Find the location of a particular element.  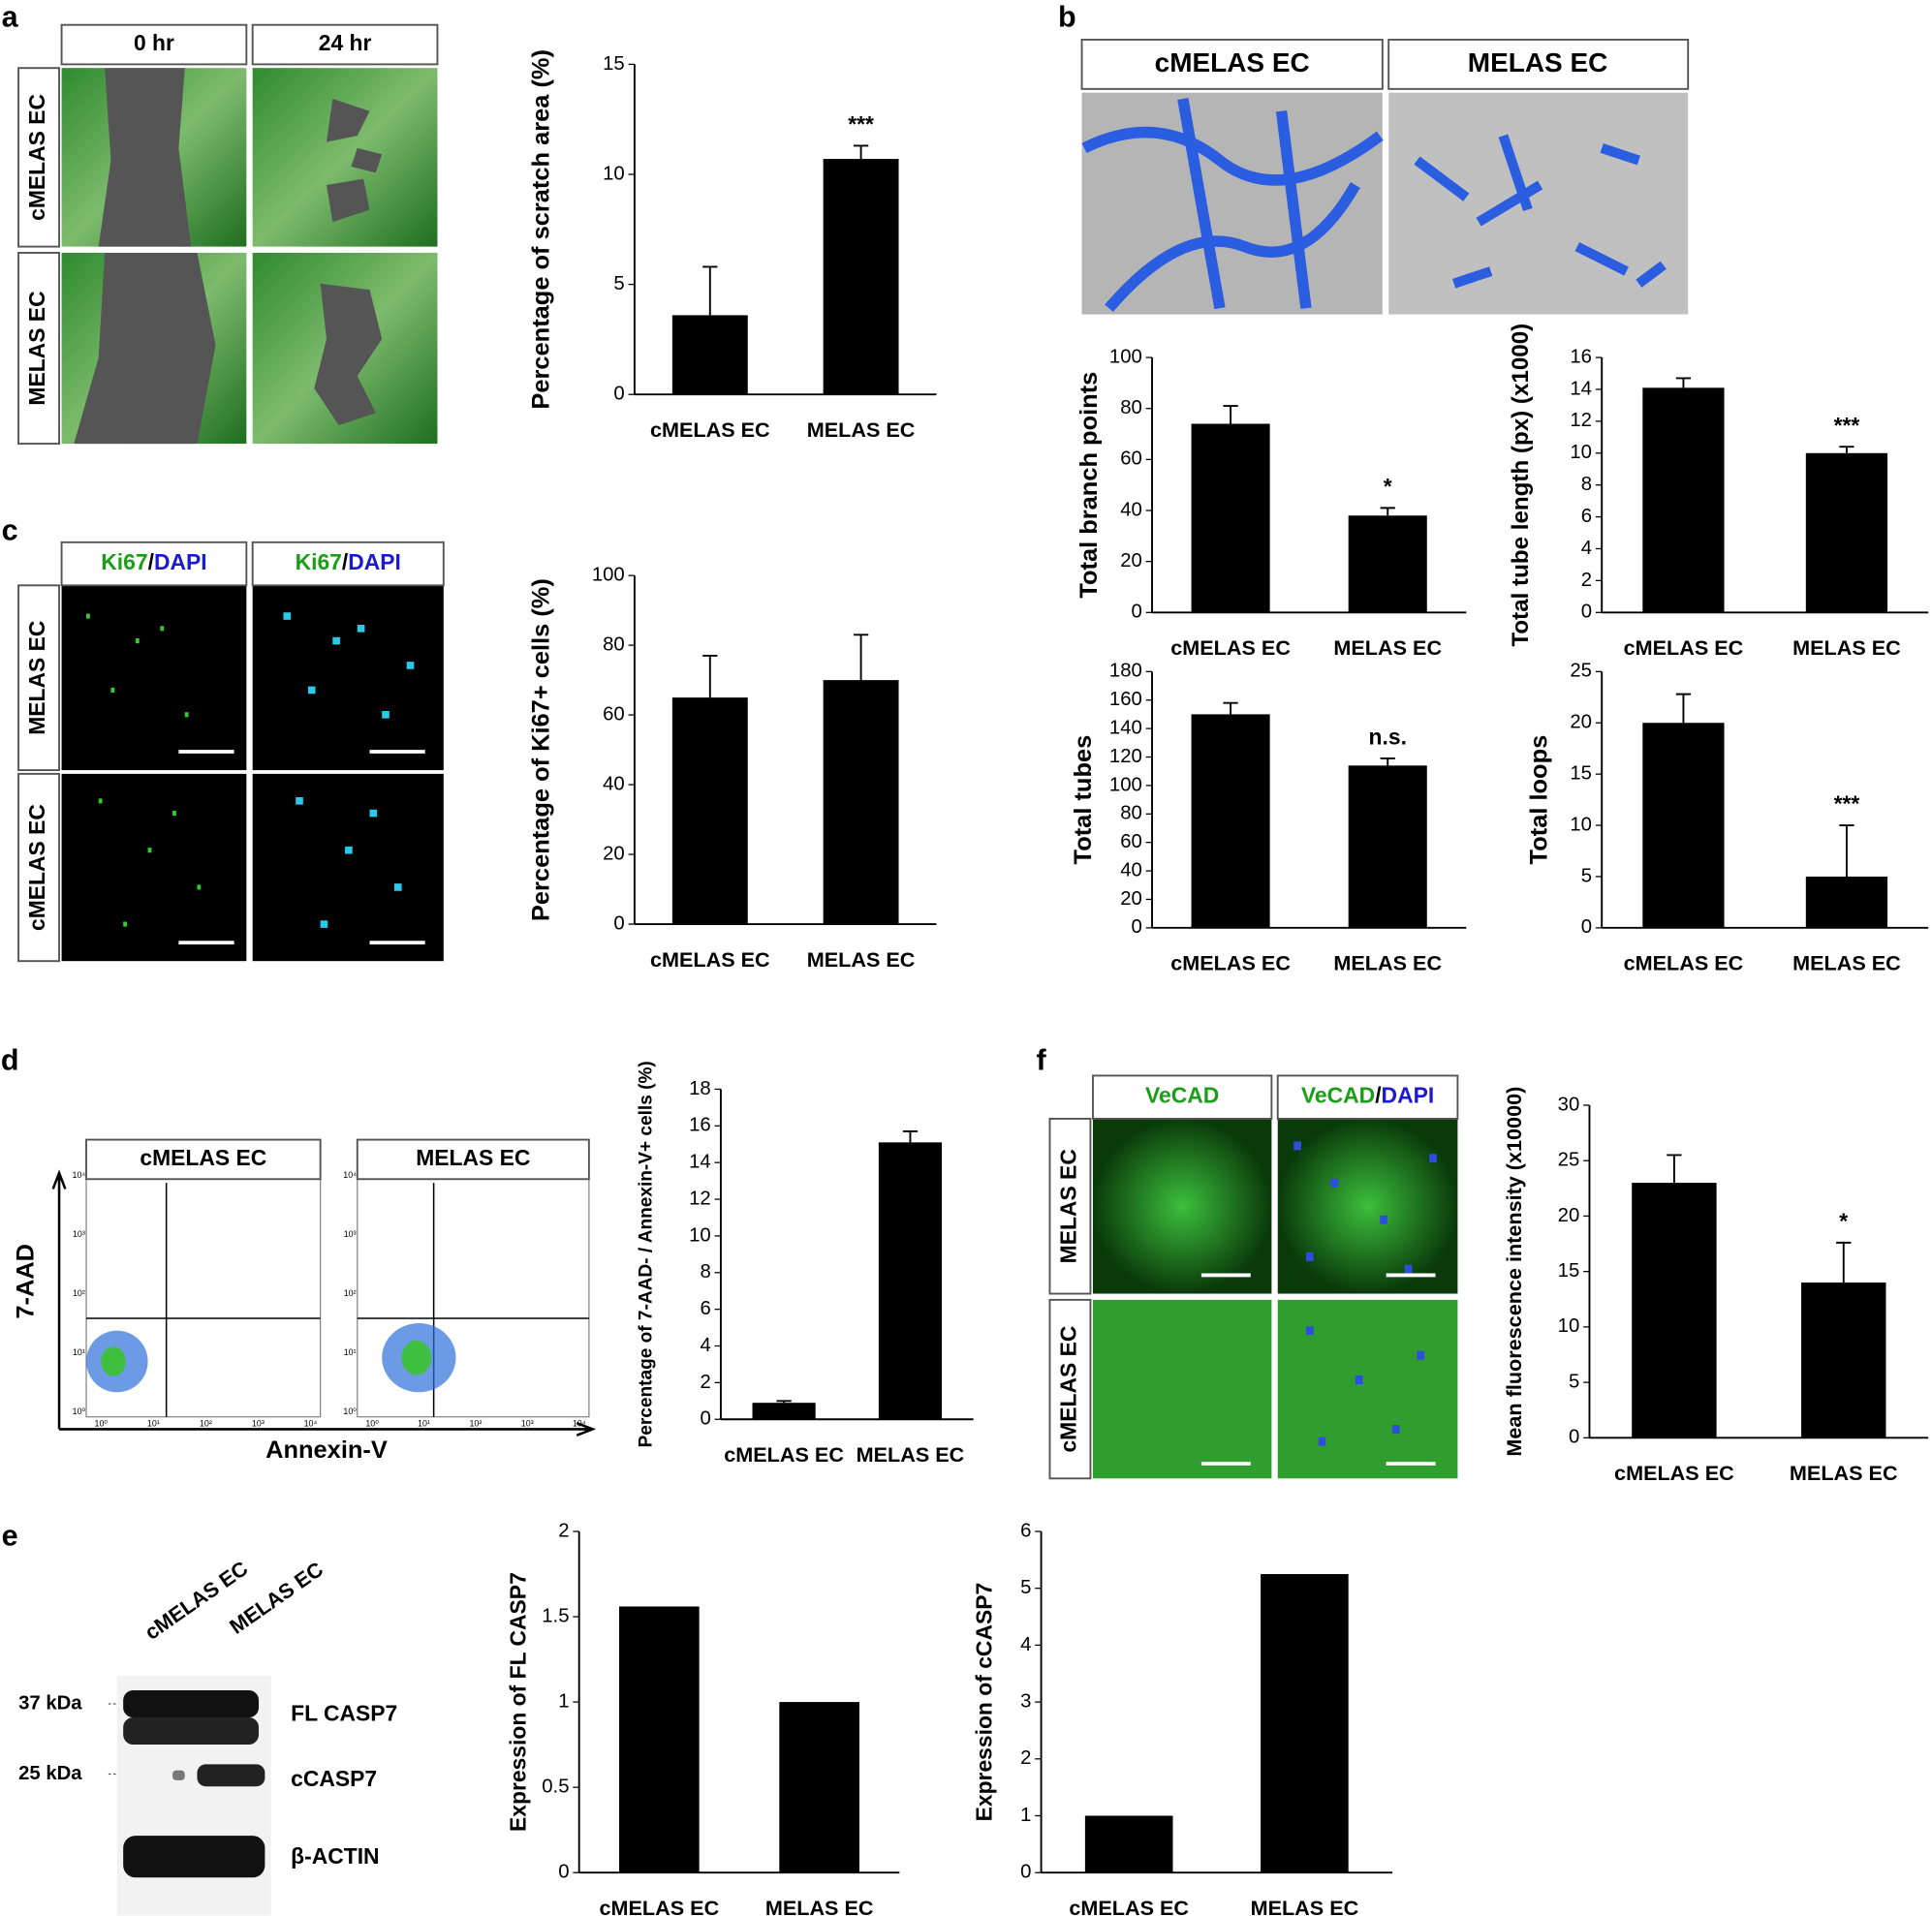

panel-letter: d is located at coordinates (10, 1060).